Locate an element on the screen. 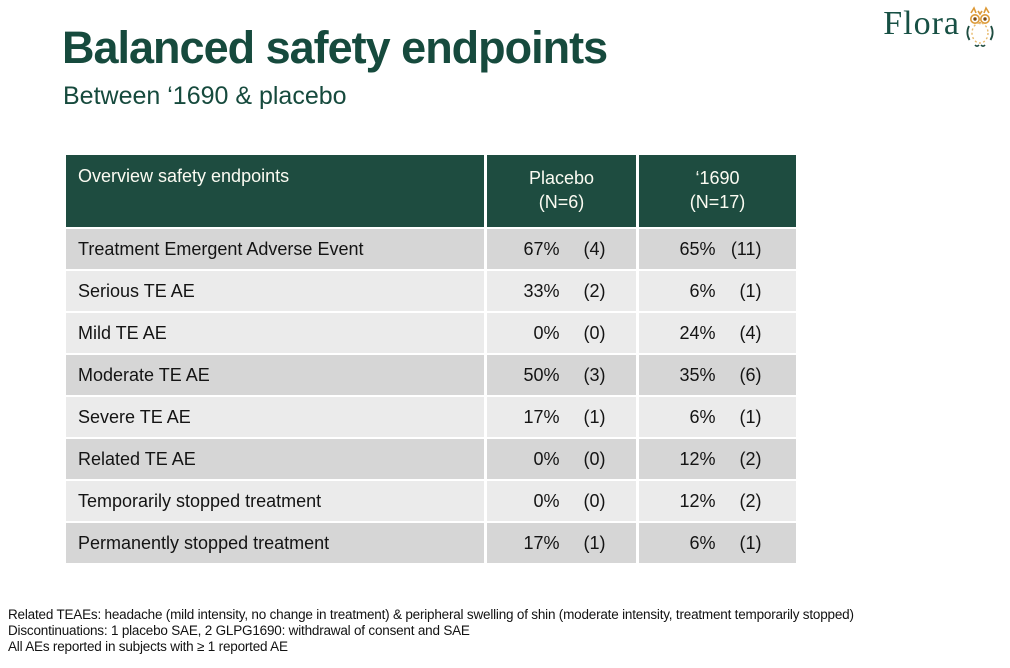  table-row: Moderate TE AE 50% (3) 35% (6) is located at coordinates (431, 376).